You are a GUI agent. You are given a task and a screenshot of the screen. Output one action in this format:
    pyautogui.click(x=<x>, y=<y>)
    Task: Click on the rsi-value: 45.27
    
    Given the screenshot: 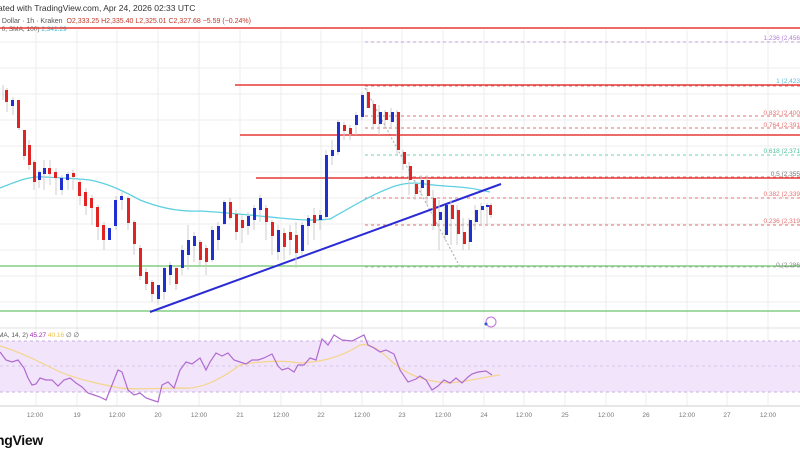 What is the action you would take?
    pyautogui.click(x=38, y=335)
    